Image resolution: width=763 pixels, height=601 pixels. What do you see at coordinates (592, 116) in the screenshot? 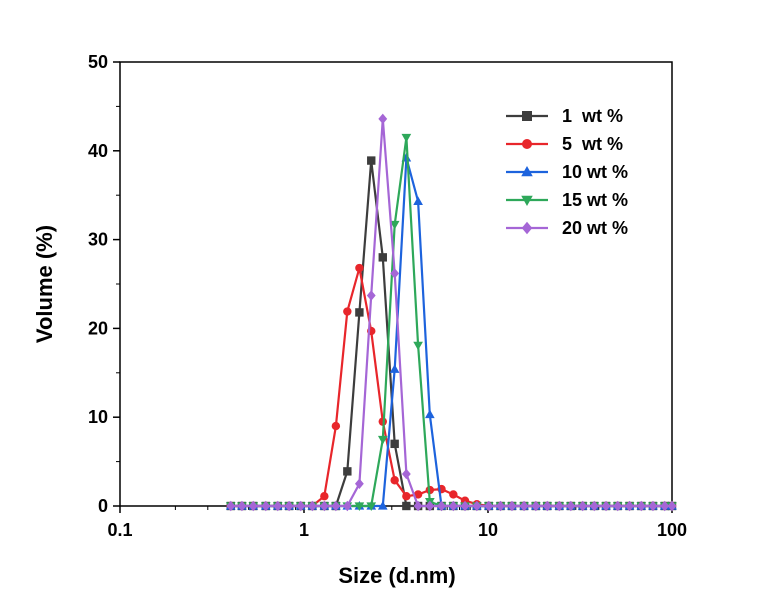
I see `legend-label: 1 wt %` at bounding box center [592, 116].